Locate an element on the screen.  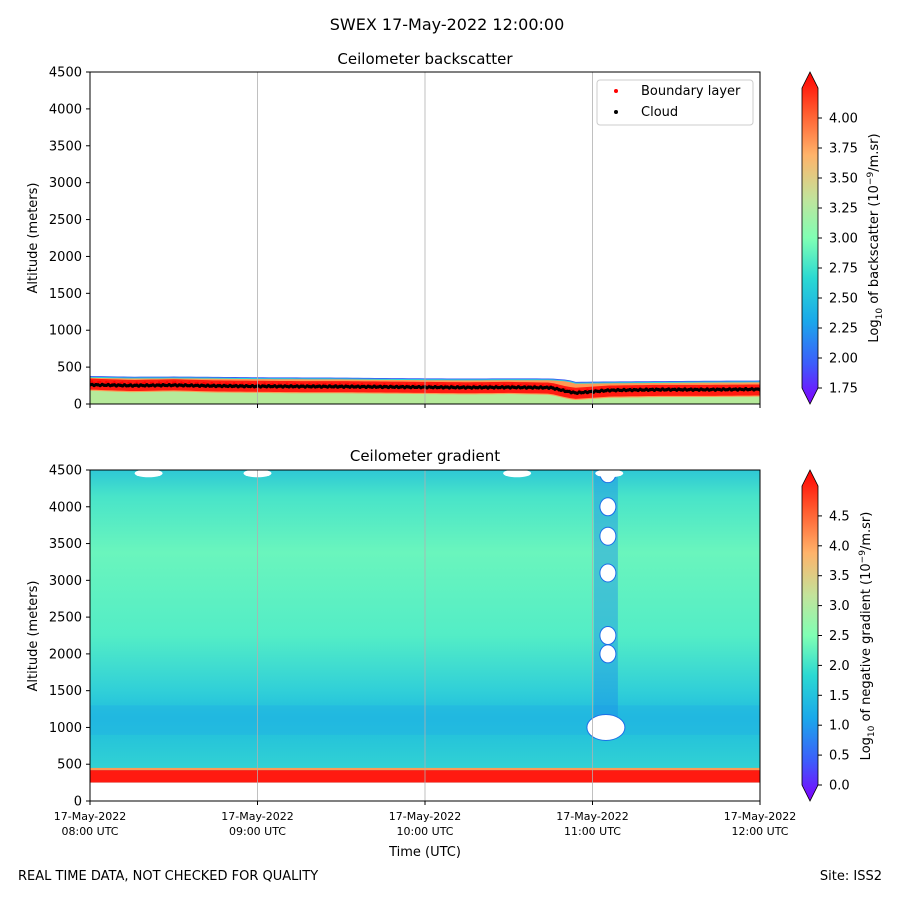
gradient-title: Ceilometer gradient is located at coordinates (425, 456).